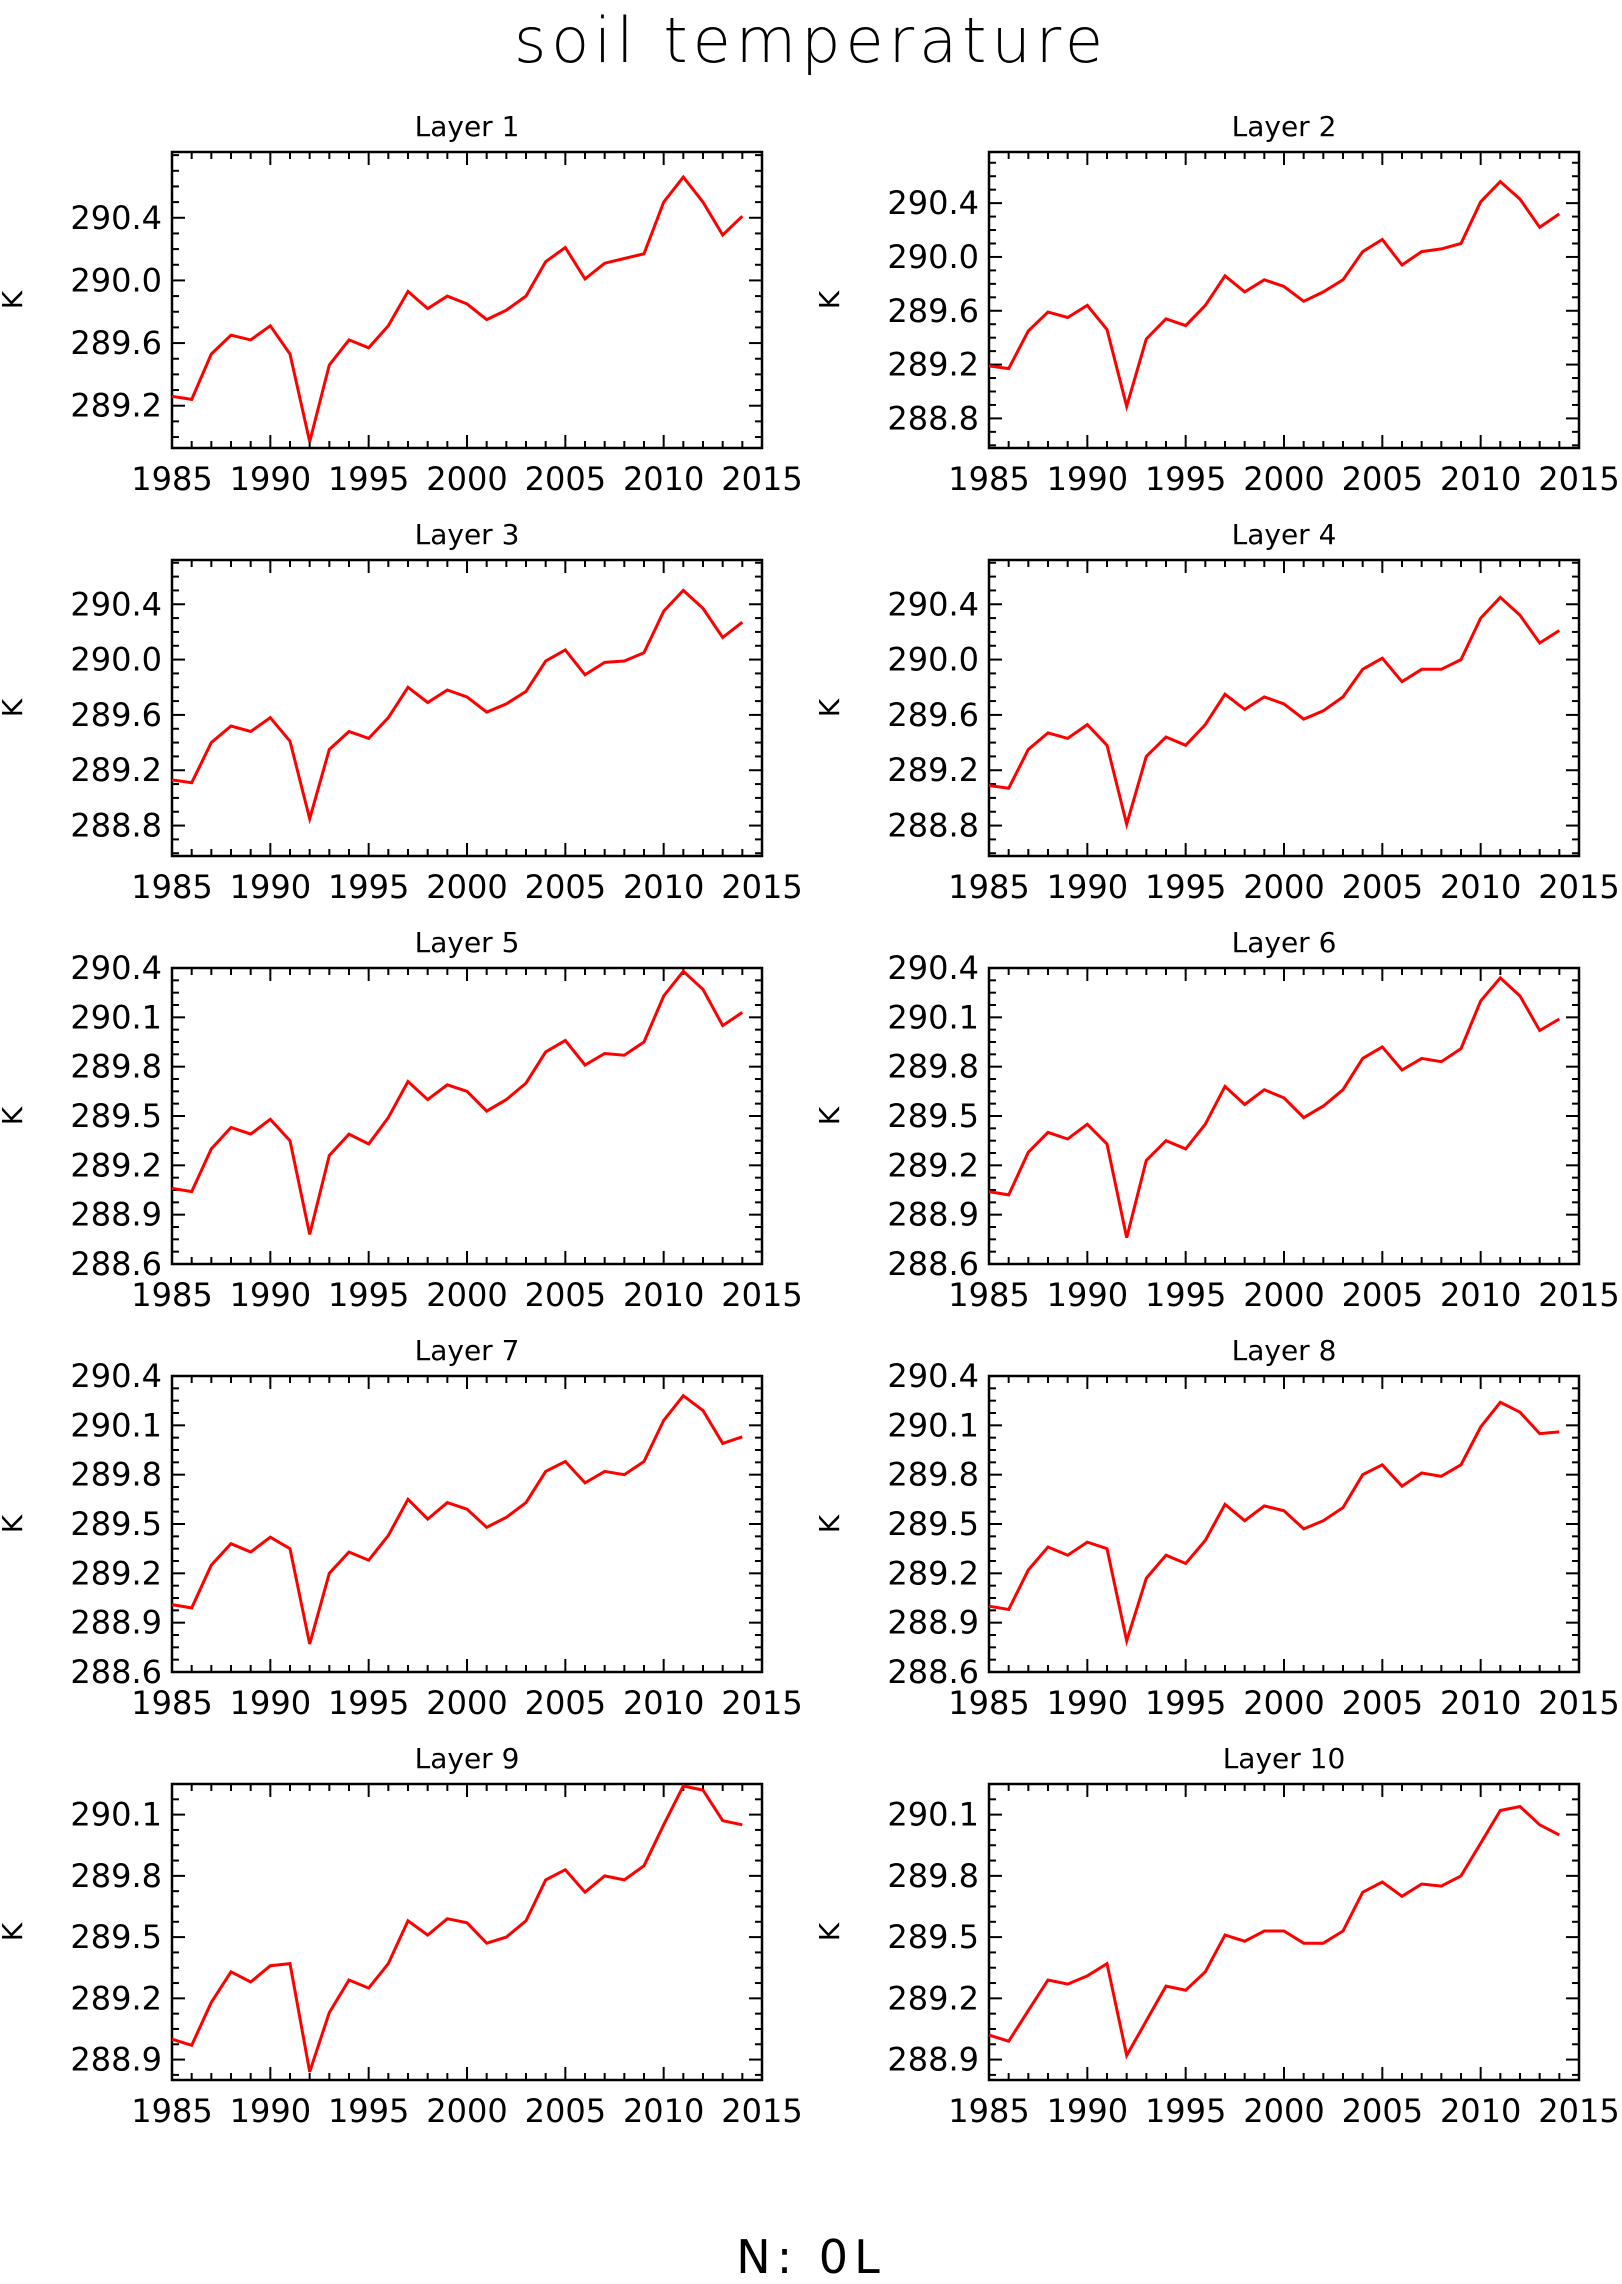  What do you see at coordinates (1284, 942) in the screenshot?
I see `panel-title: Layer 6` at bounding box center [1284, 942].